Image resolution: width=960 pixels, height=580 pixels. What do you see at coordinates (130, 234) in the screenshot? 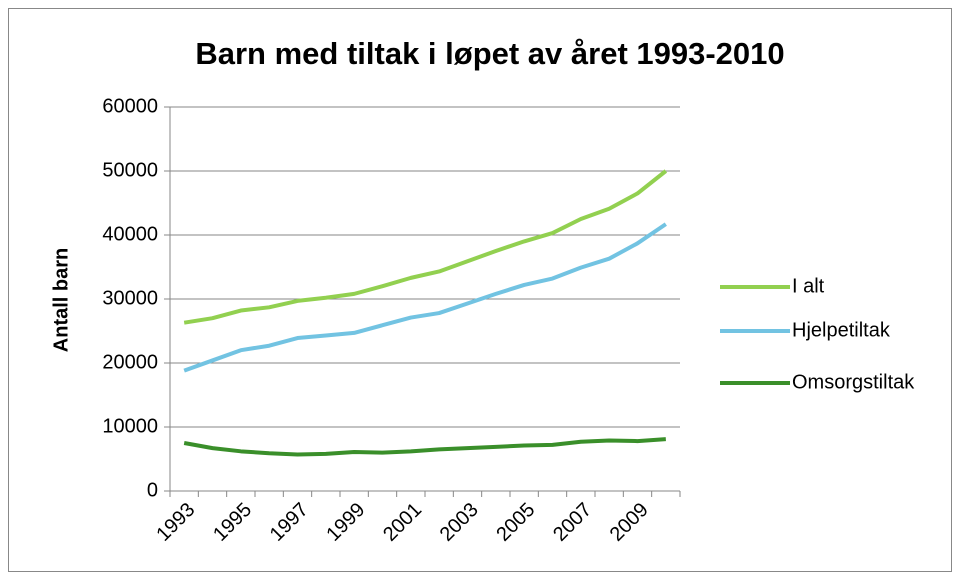
I see `y-tick-label: 40000` at bounding box center [130, 234].